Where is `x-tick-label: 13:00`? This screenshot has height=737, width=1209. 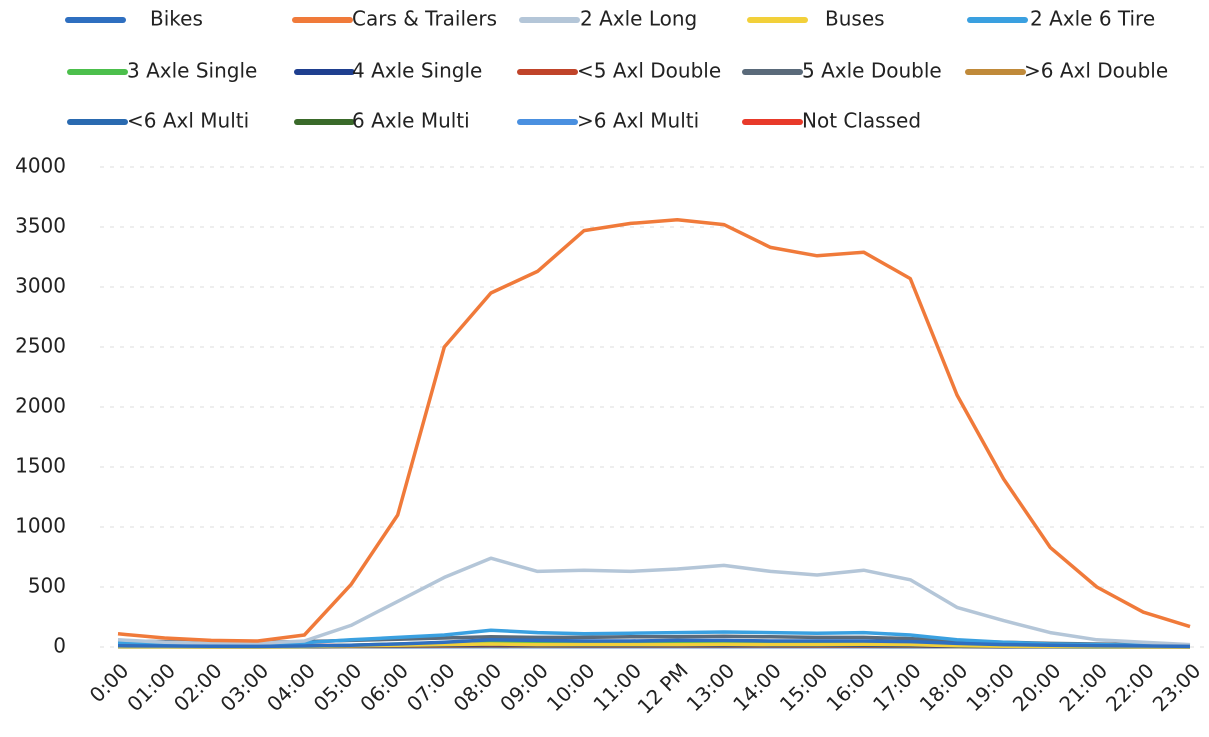
x-tick-label: 13:00 is located at coordinates (711, 687).